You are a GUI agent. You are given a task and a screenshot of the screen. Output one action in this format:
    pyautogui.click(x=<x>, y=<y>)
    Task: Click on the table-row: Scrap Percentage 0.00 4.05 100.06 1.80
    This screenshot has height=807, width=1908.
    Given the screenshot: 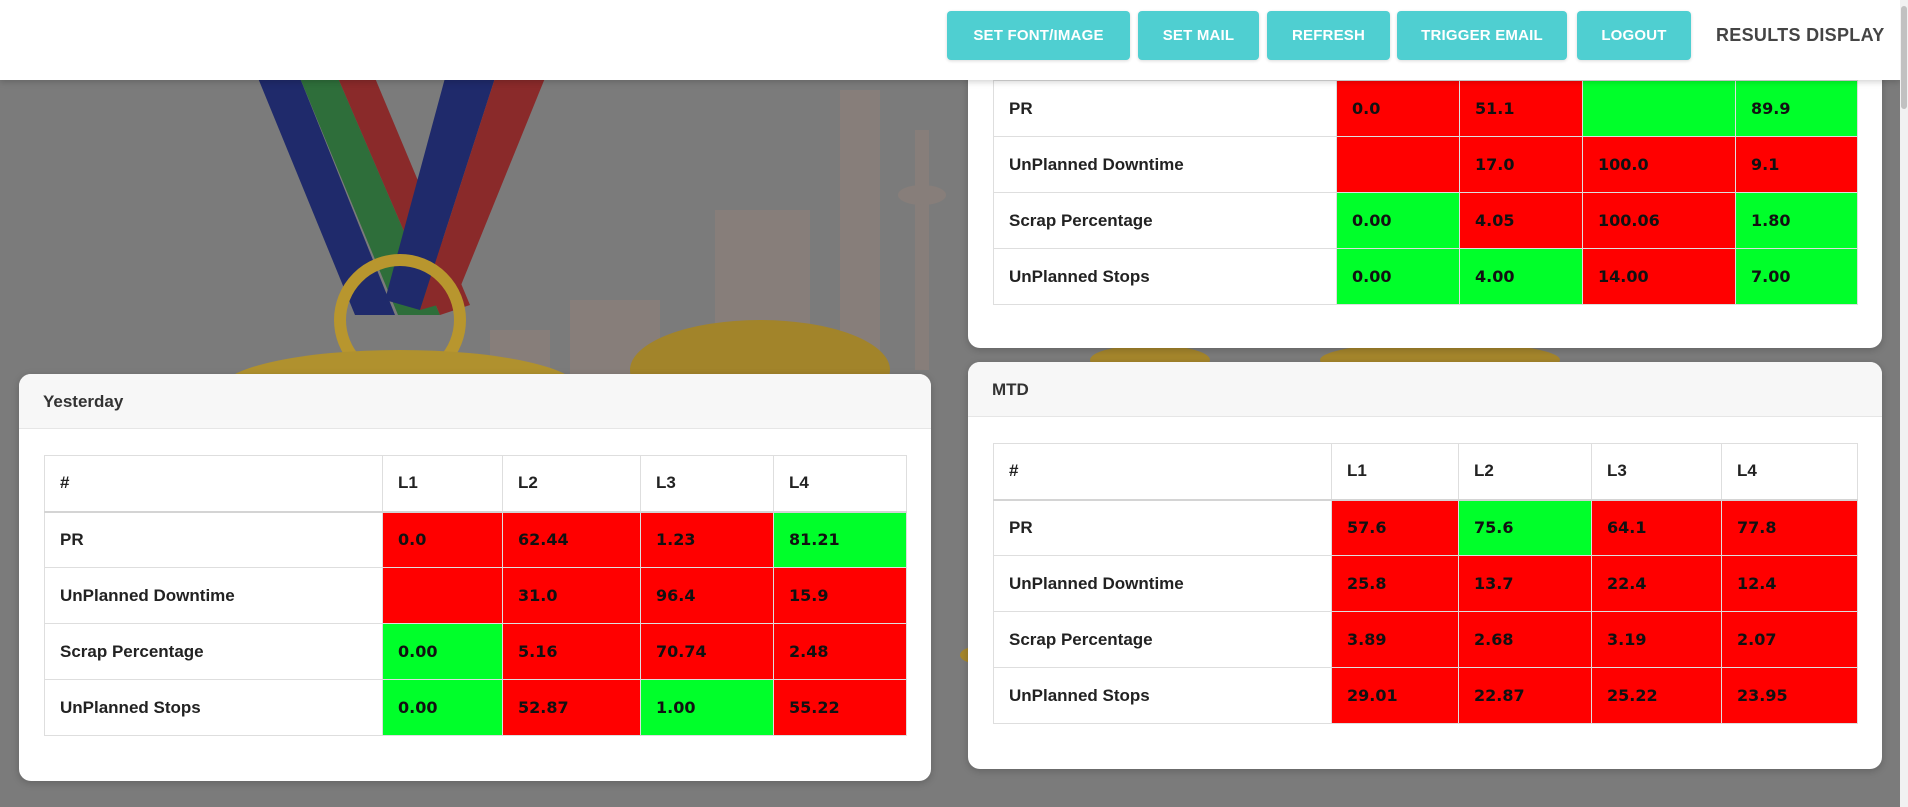 What is the action you would take?
    pyautogui.click(x=1425, y=220)
    